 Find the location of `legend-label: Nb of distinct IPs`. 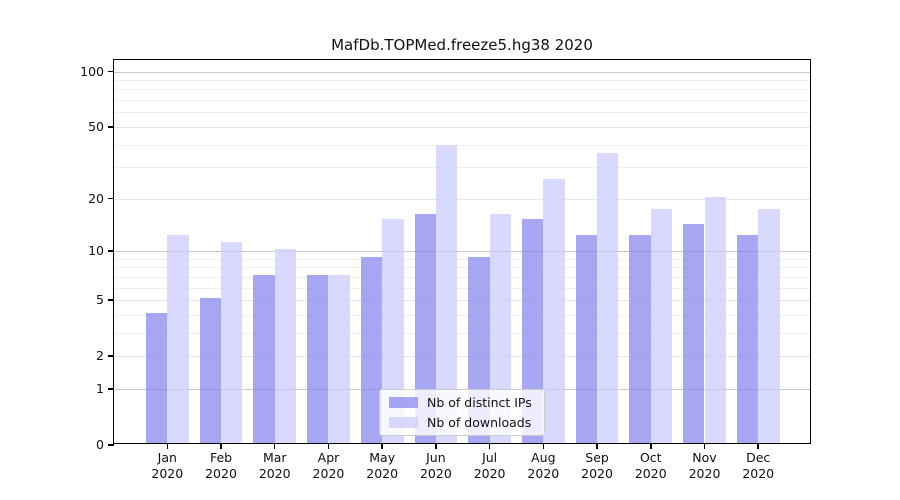

legend-label: Nb of distinct IPs is located at coordinates (479, 402).